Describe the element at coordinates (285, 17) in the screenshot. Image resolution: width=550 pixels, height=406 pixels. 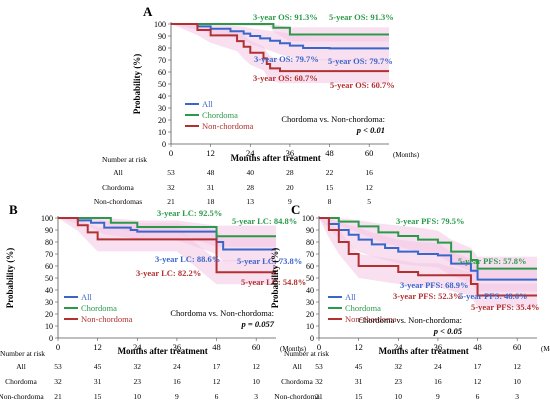
I see `annotation-label: 3-year OS: 91.3%` at that location.